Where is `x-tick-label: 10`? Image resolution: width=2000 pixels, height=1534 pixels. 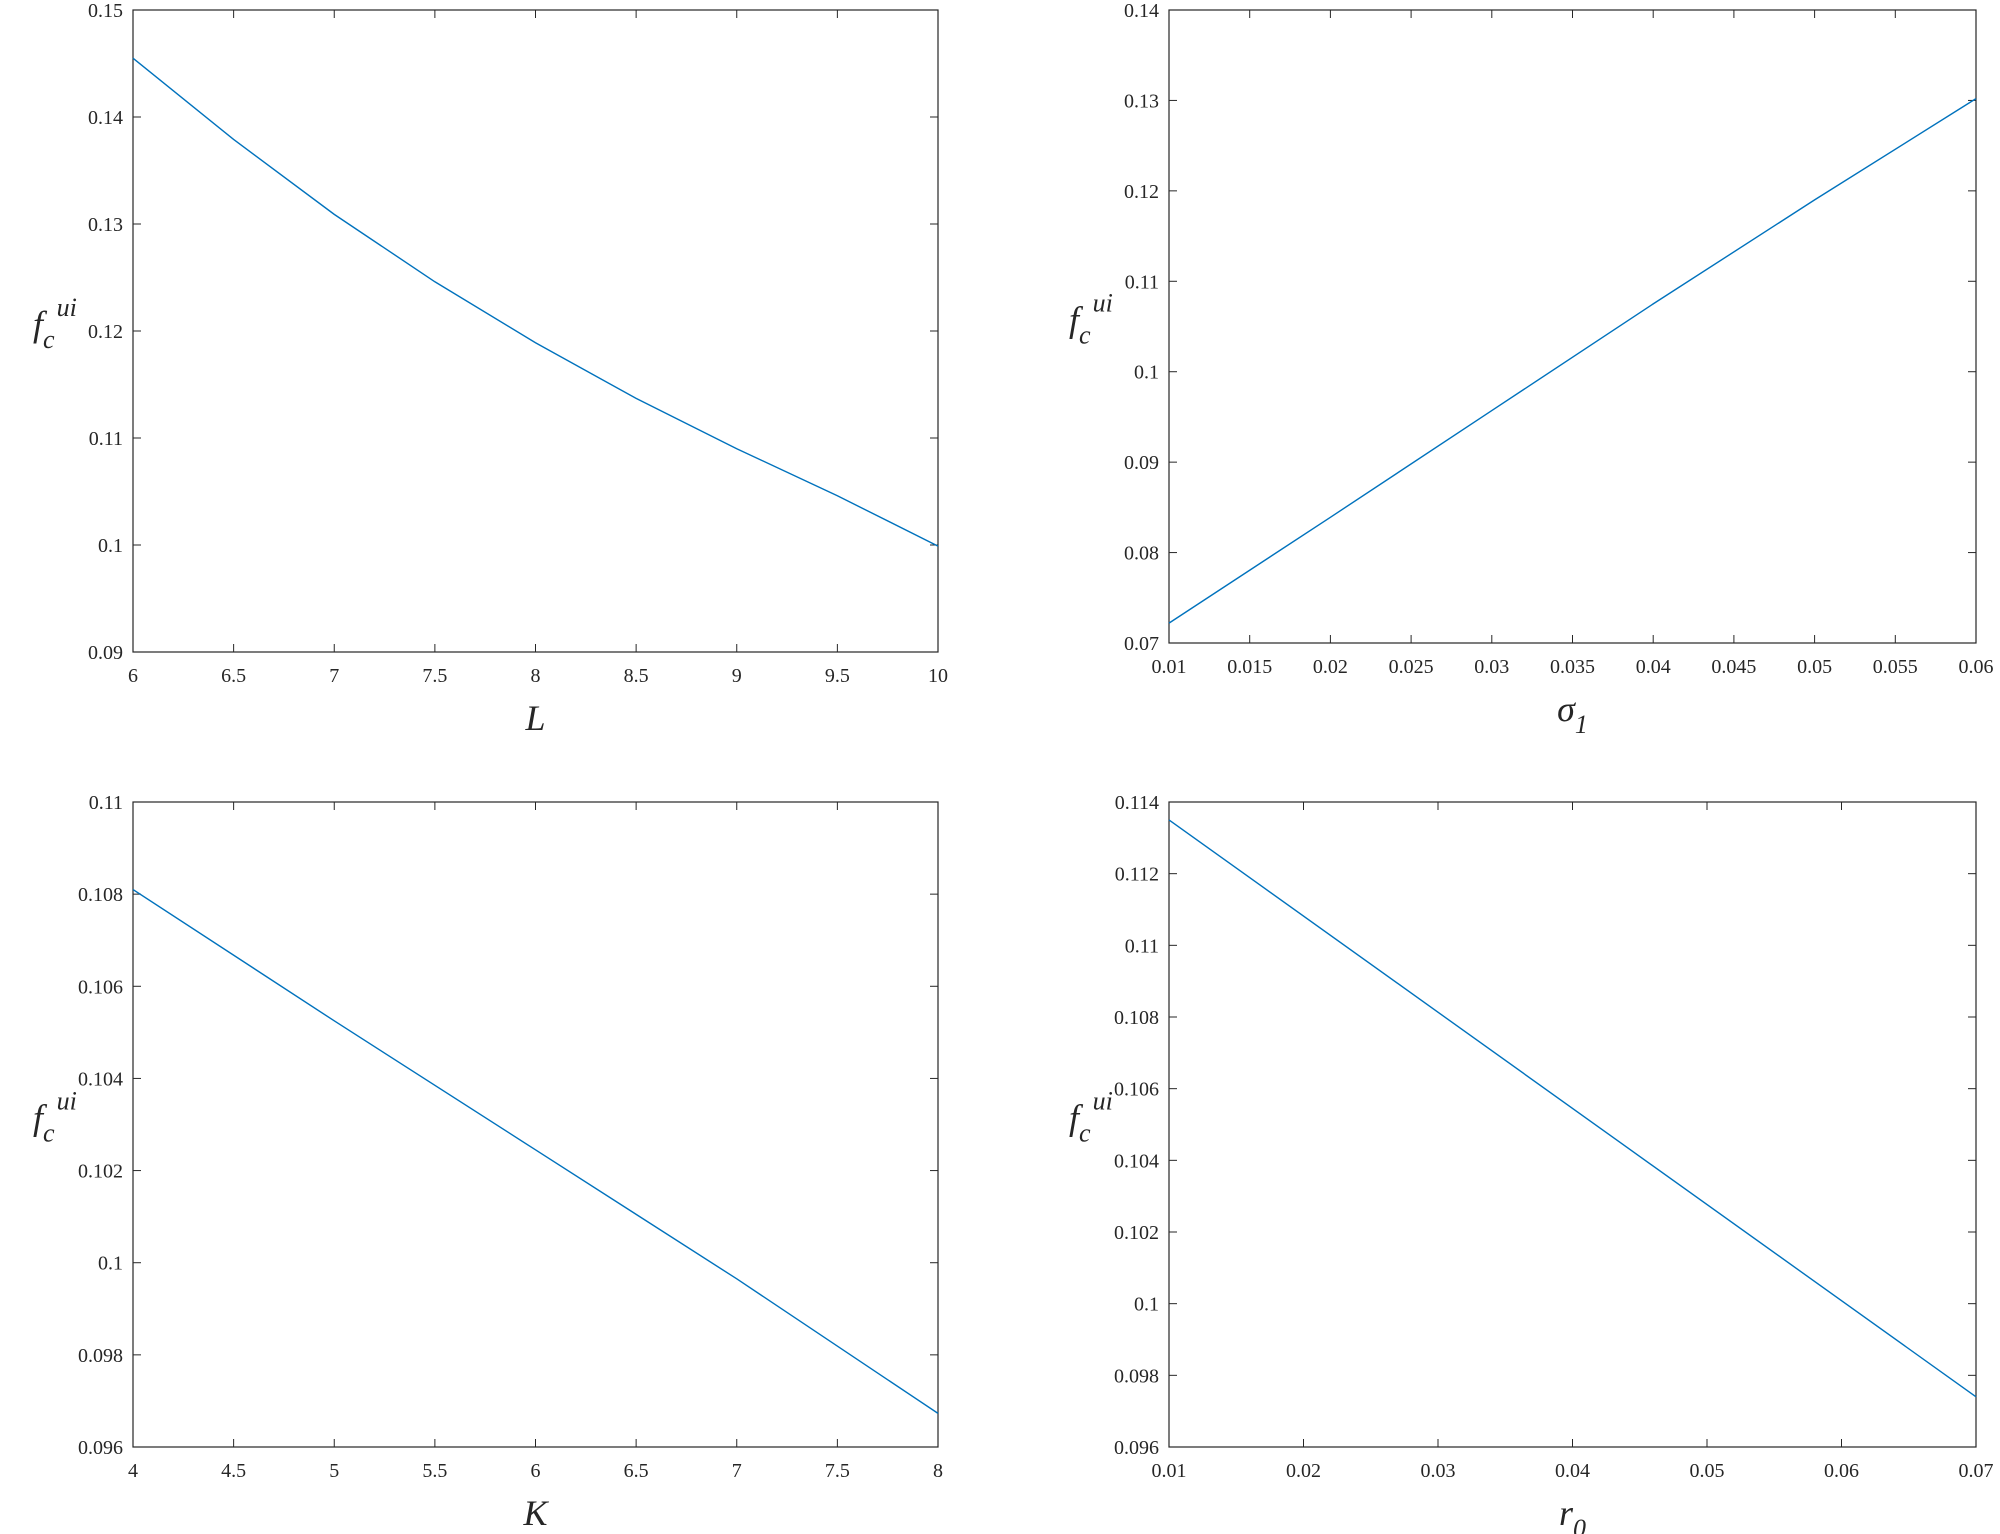 x-tick-label: 10 is located at coordinates (938, 676).